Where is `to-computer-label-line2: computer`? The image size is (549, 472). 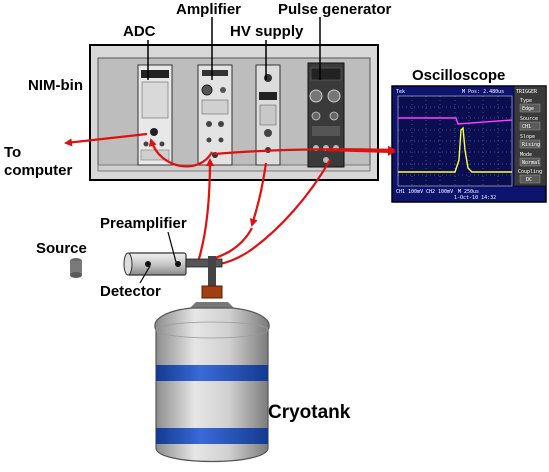 to-computer-label-line2: computer is located at coordinates (38, 170).